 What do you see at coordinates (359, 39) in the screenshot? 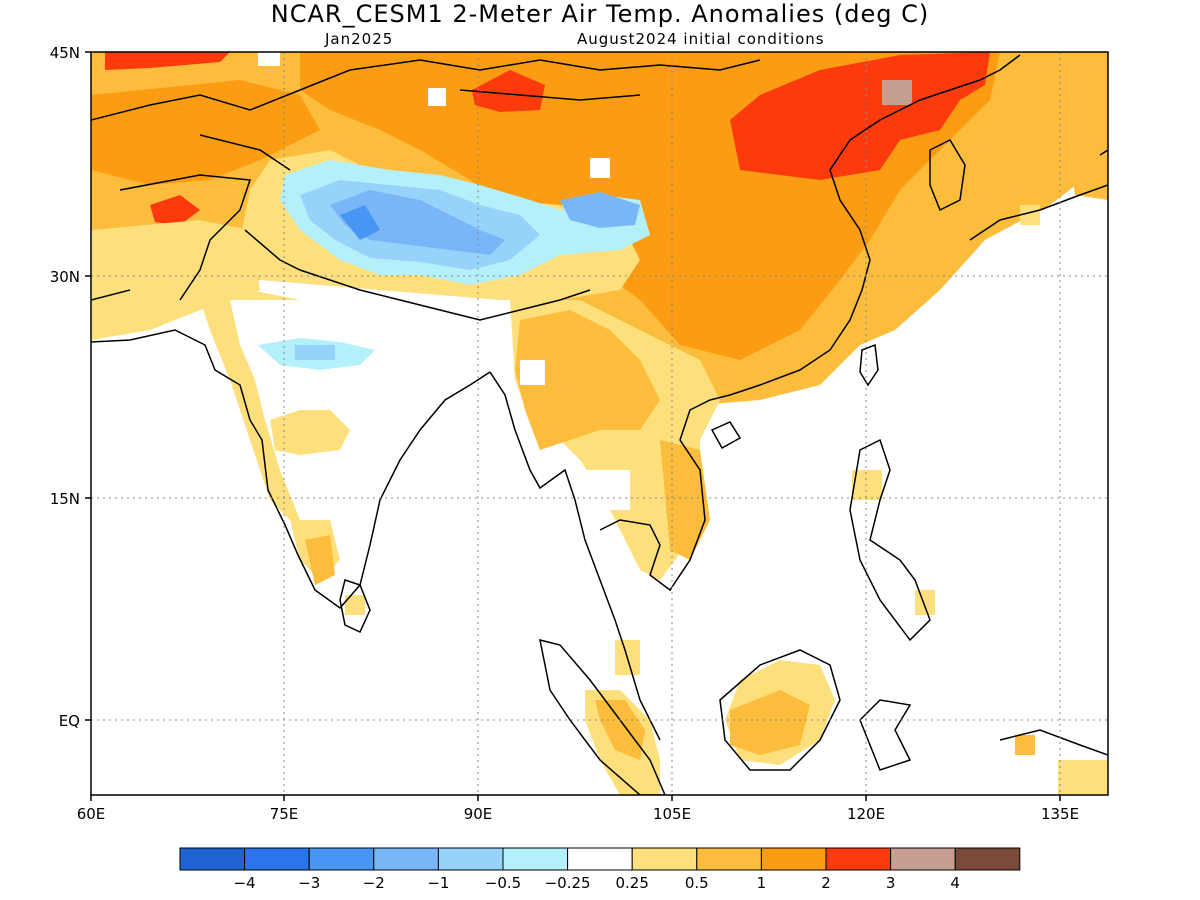
I see `forecast-month: Jan2025` at bounding box center [359, 39].